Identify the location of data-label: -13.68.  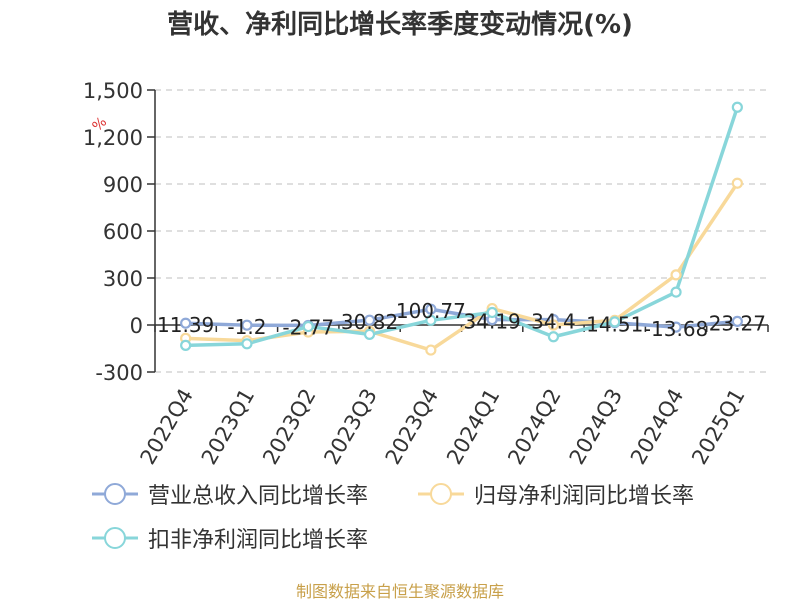
(676, 329).